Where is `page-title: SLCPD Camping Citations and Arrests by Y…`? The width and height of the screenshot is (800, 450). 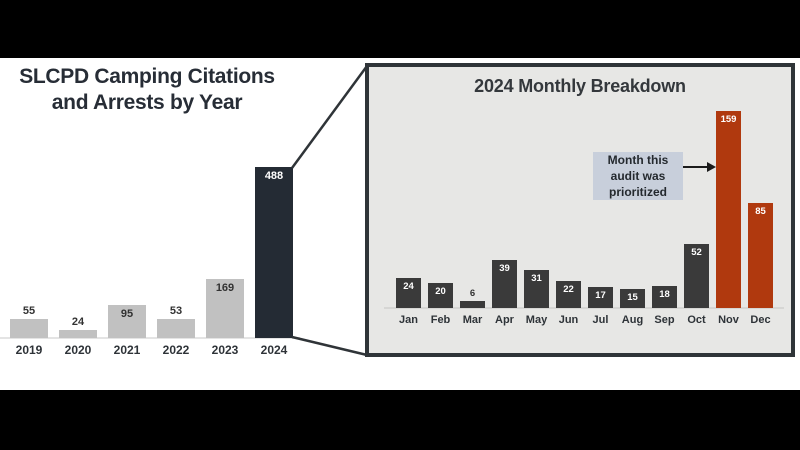
page-title: SLCPD Camping Citations and Arrests by Y… is located at coordinates (147, 90).